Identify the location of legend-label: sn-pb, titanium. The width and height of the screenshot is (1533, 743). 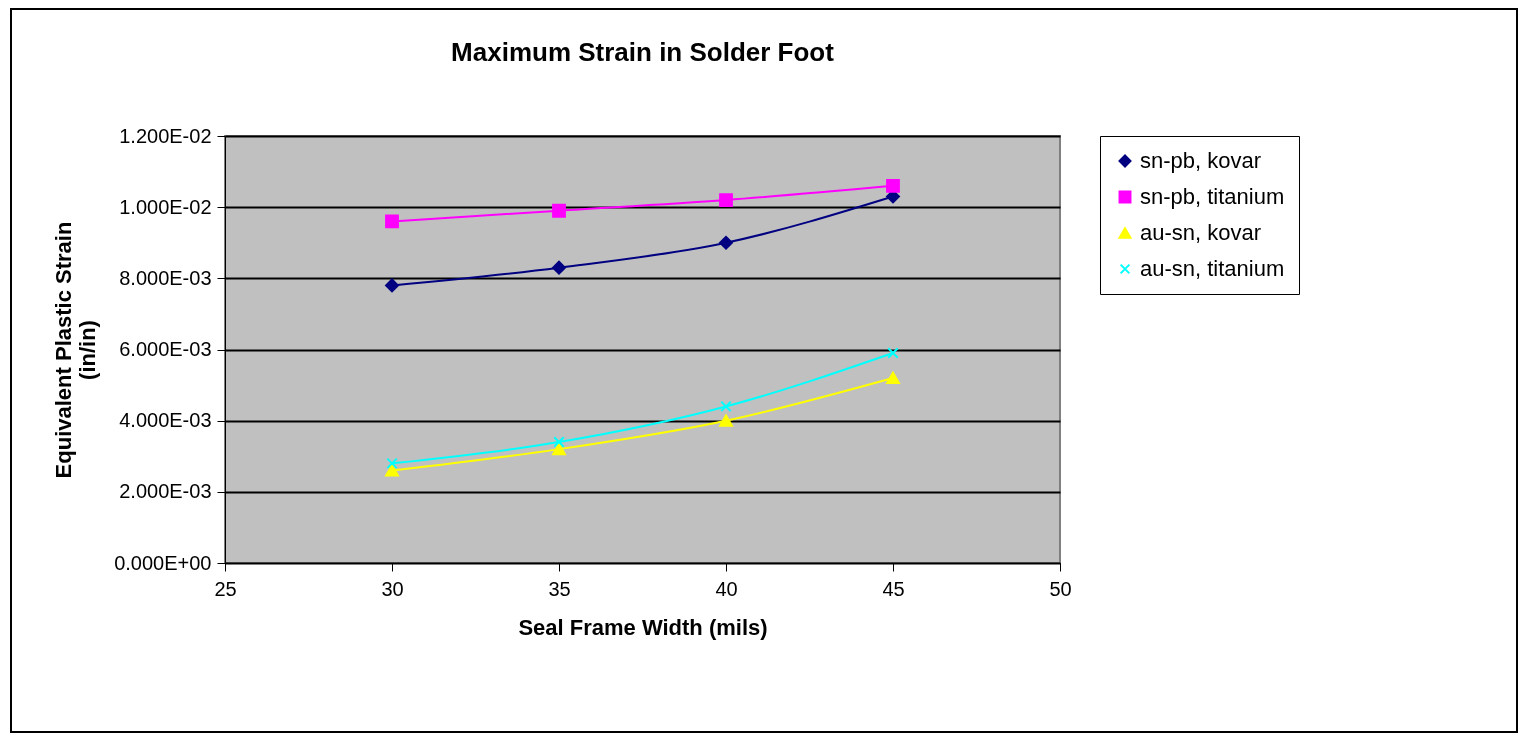
(1212, 196).